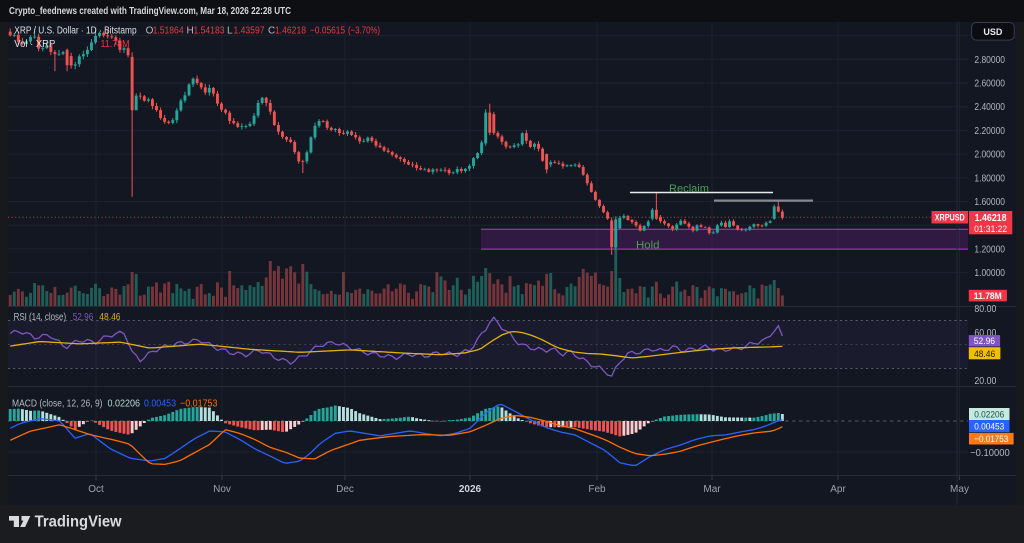 This screenshot has width=1024, height=543. I want to click on svg-text: USD, so click(992, 32).